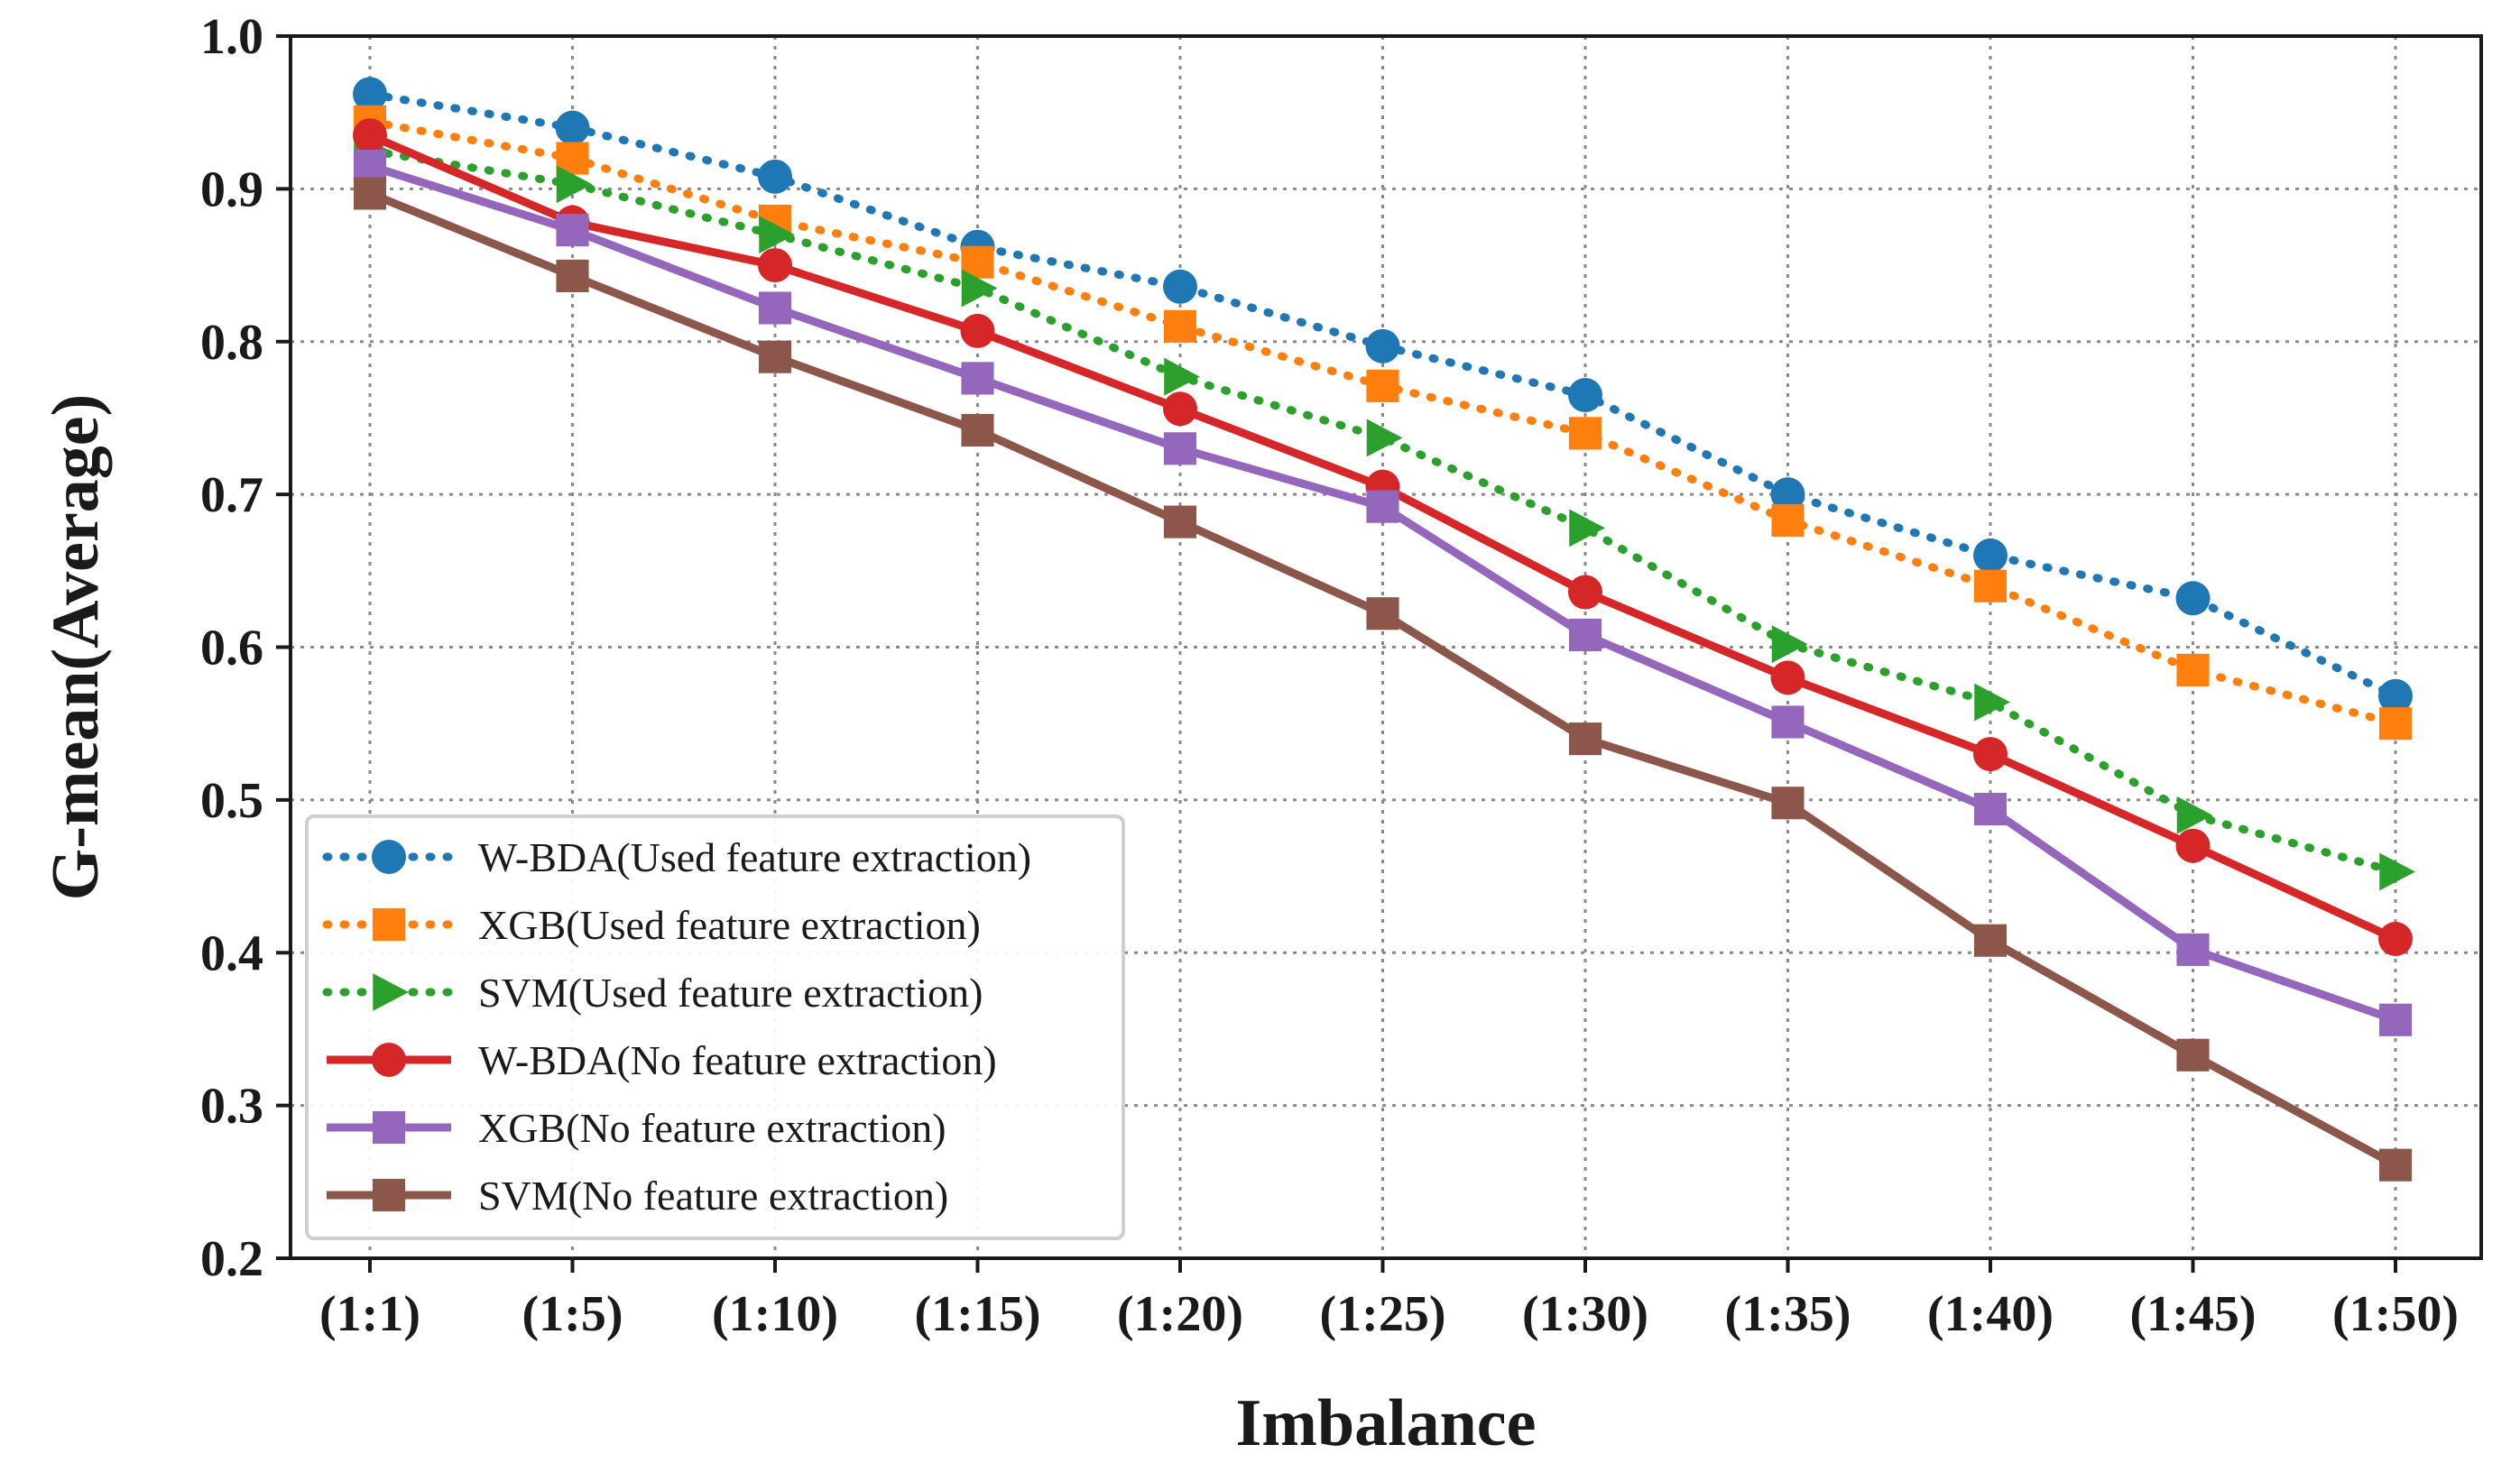 Image resolution: width=2520 pixels, height=1463 pixels. What do you see at coordinates (1991, 1314) in the screenshot?
I see `x-tick-label: (1:40)` at bounding box center [1991, 1314].